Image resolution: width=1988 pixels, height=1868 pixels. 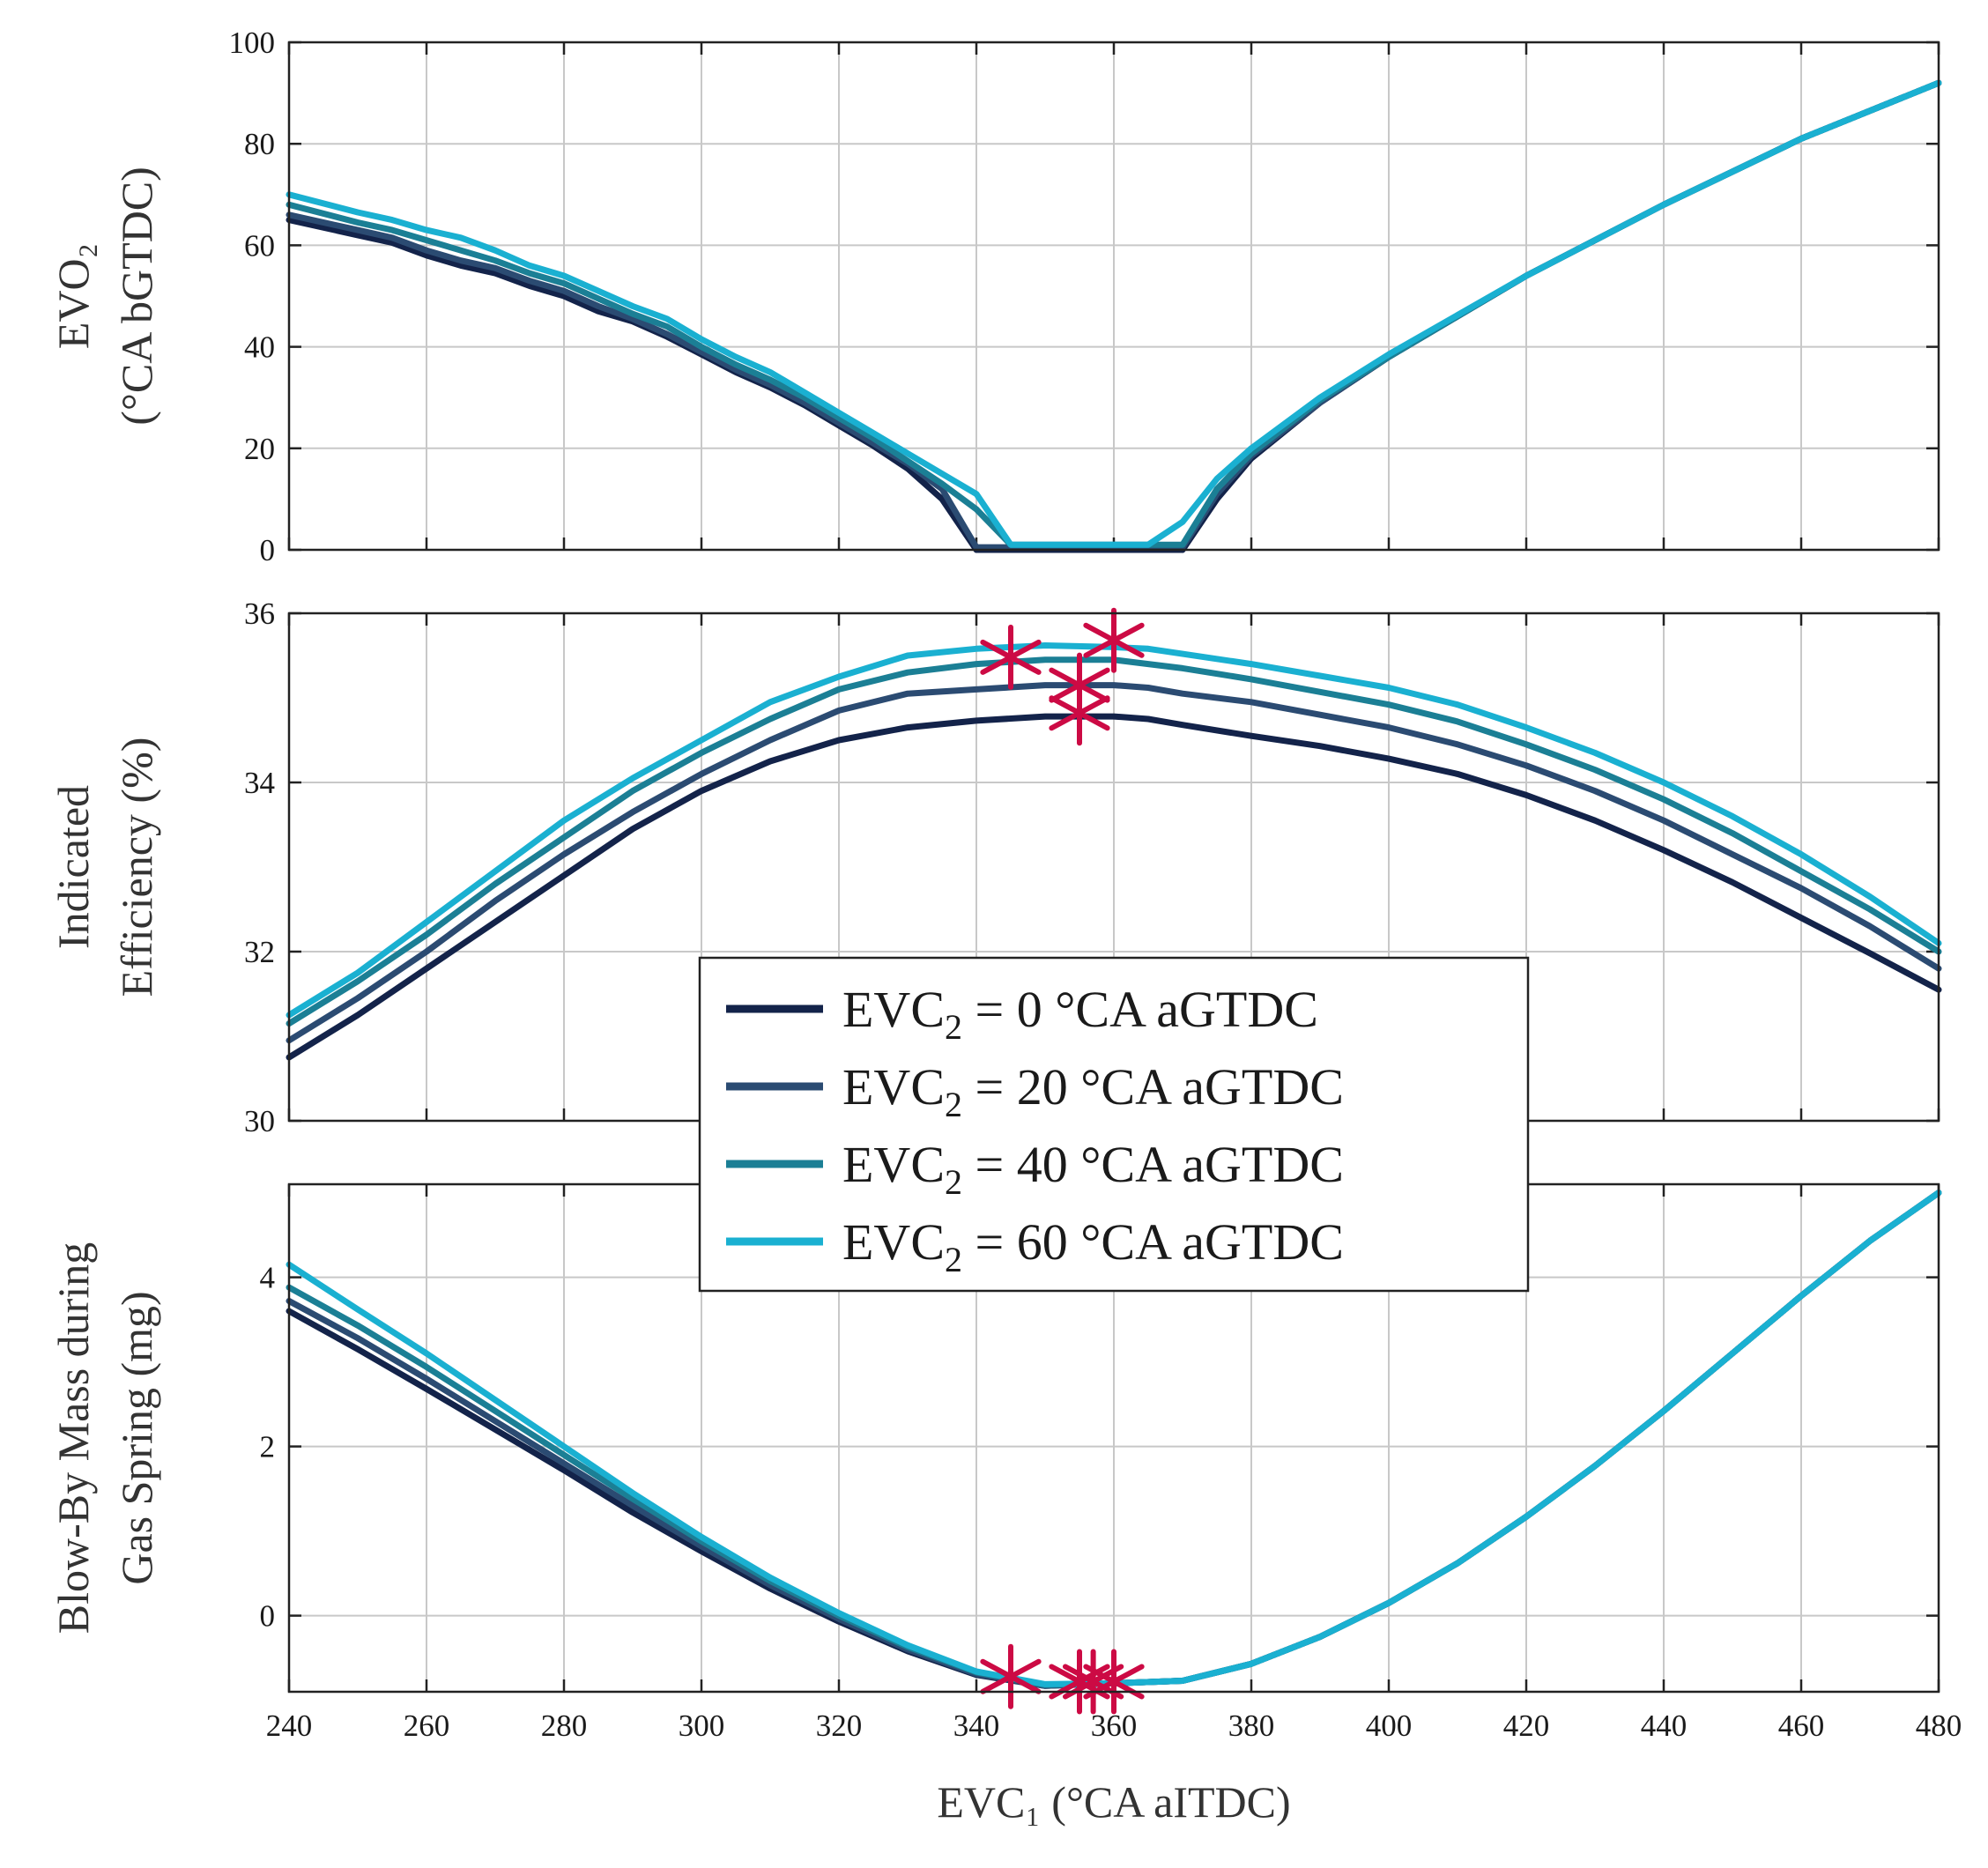 What do you see at coordinates (260, 347) in the screenshot?
I see `y-tick-label: 40` at bounding box center [260, 347].